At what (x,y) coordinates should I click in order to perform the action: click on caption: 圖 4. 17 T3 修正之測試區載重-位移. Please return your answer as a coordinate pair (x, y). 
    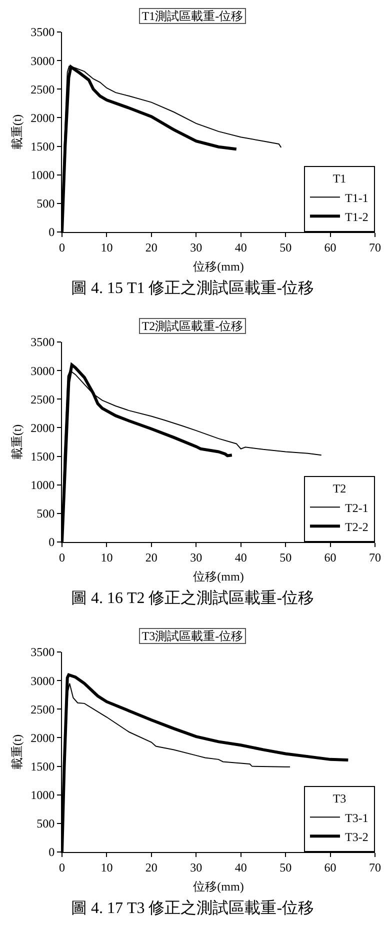
    Looking at the image, I should click on (193, 908).